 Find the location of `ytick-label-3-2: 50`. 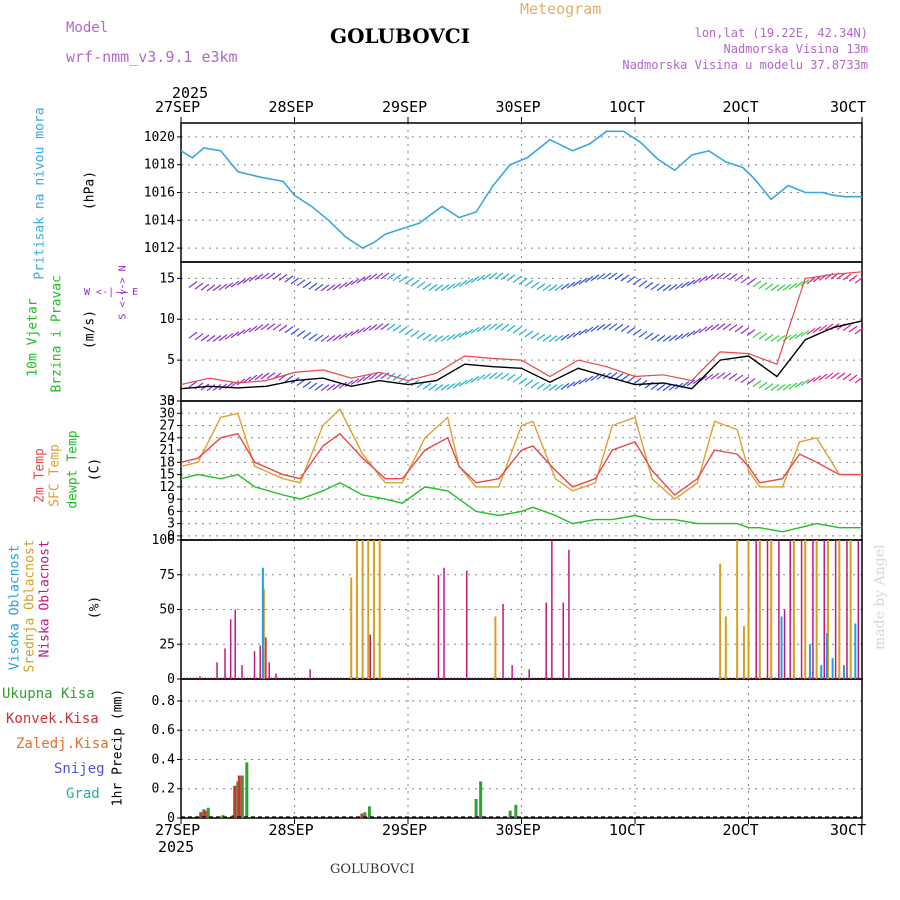

ytick-label-3-2: 50 is located at coordinates (167, 610).